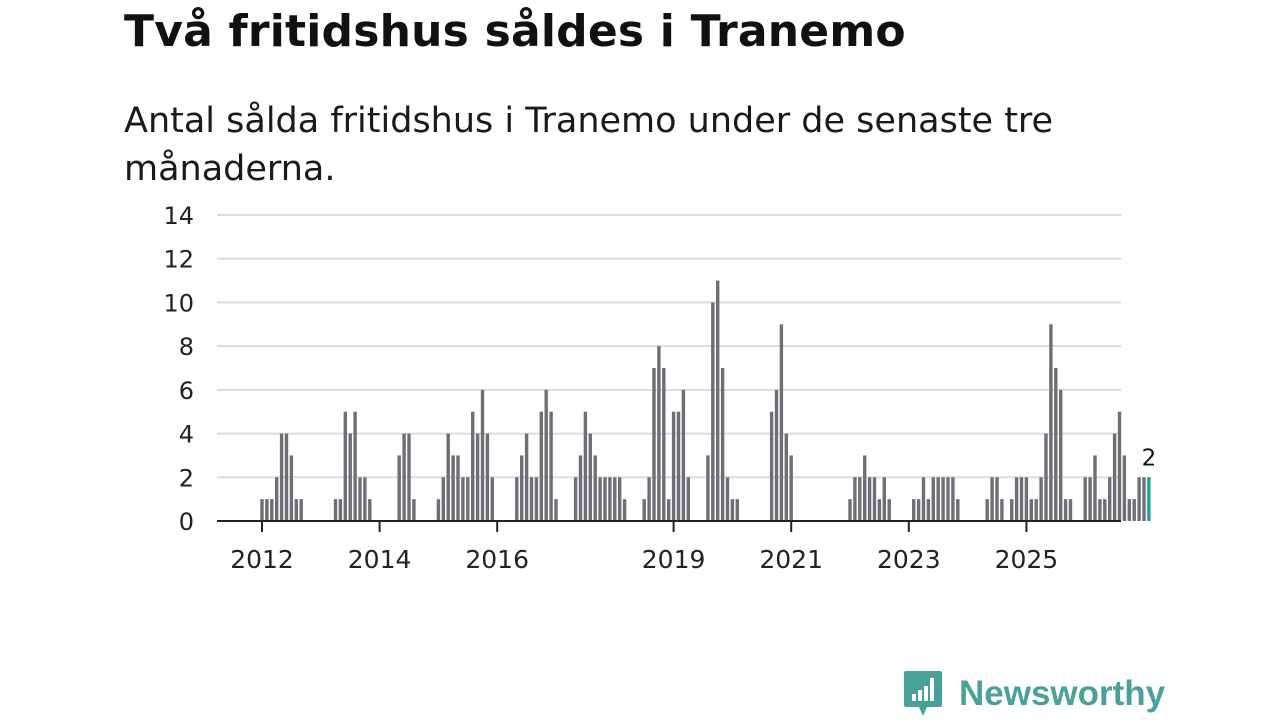  Describe the element at coordinates (178, 260) in the screenshot. I see `y-tick-label: 12` at that location.